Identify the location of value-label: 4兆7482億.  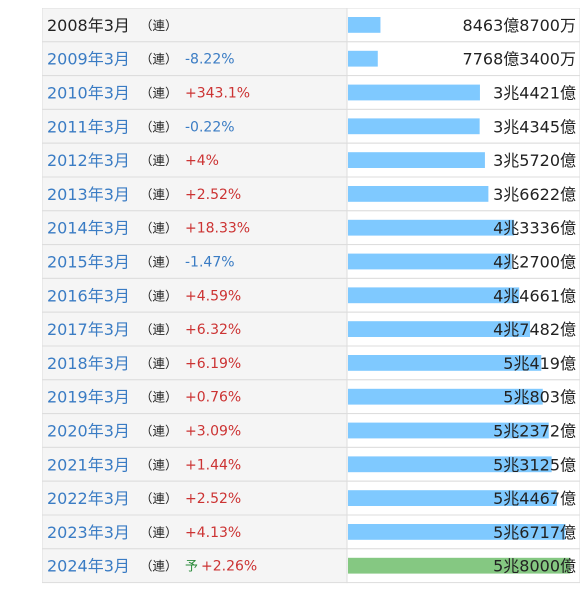
(534, 329).